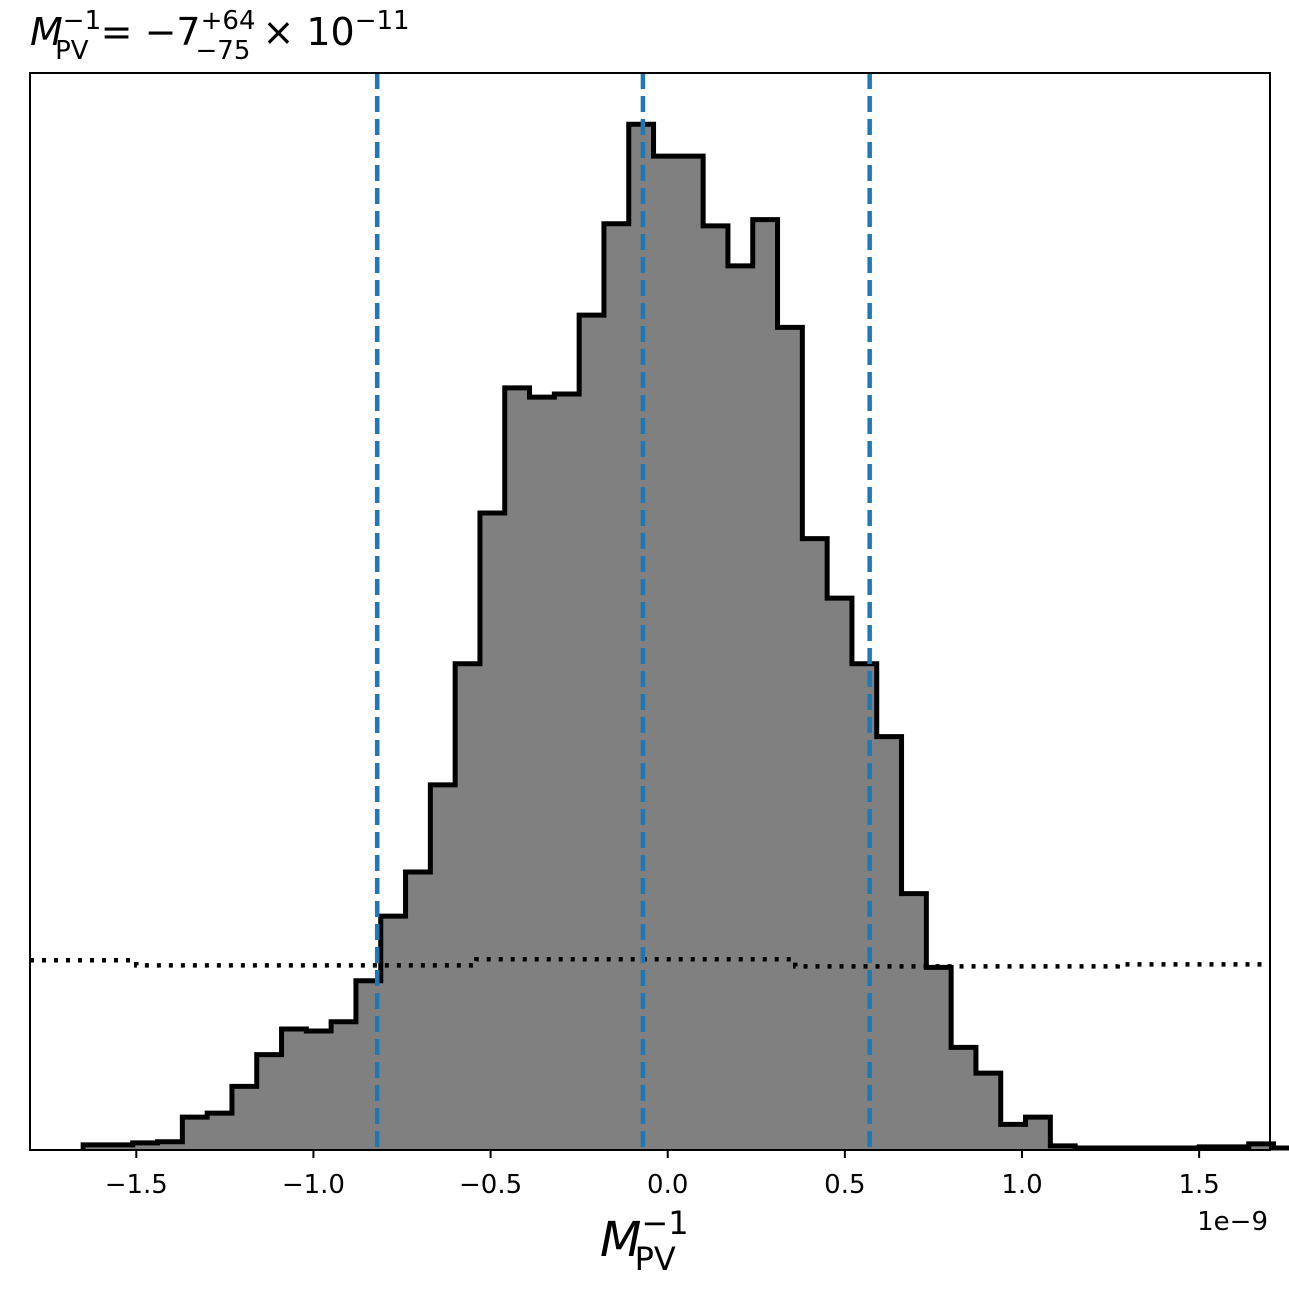  Describe the element at coordinates (1232, 1222) in the screenshot. I see `x-offset-text: 1e−9` at that location.